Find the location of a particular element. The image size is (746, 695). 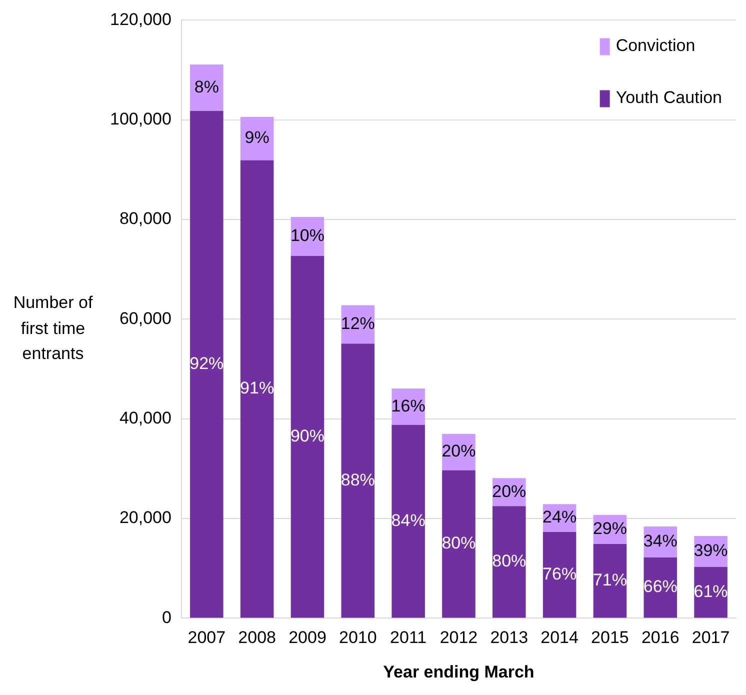

x-axis-title: Year ending March is located at coordinates (458, 672).